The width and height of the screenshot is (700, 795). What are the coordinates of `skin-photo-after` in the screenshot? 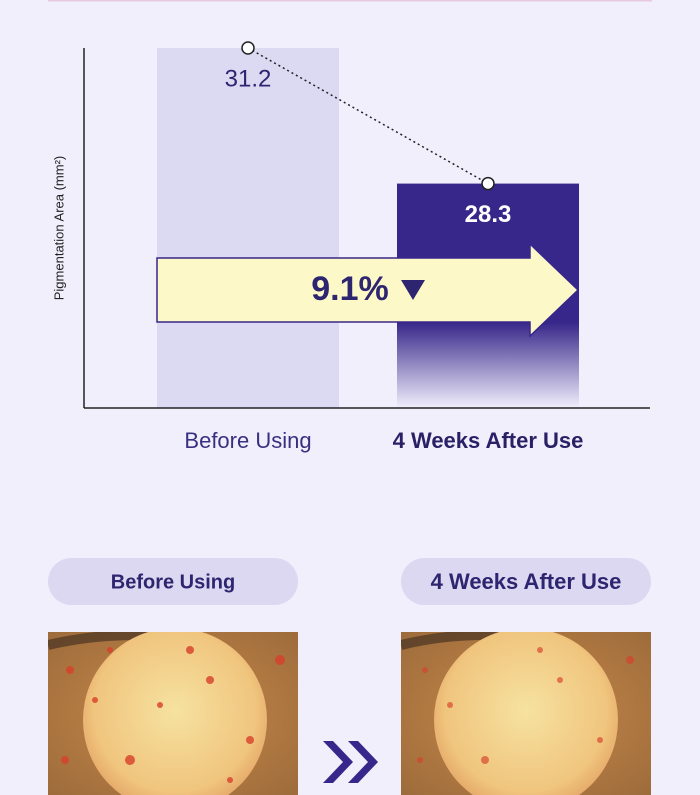 It's located at (526, 713).